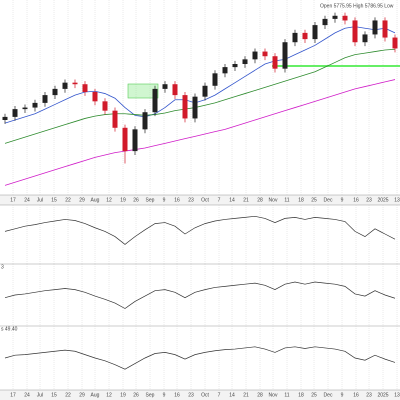  Describe the element at coordinates (232, 395) in the screenshot. I see `x-tick-label: 14` at that location.